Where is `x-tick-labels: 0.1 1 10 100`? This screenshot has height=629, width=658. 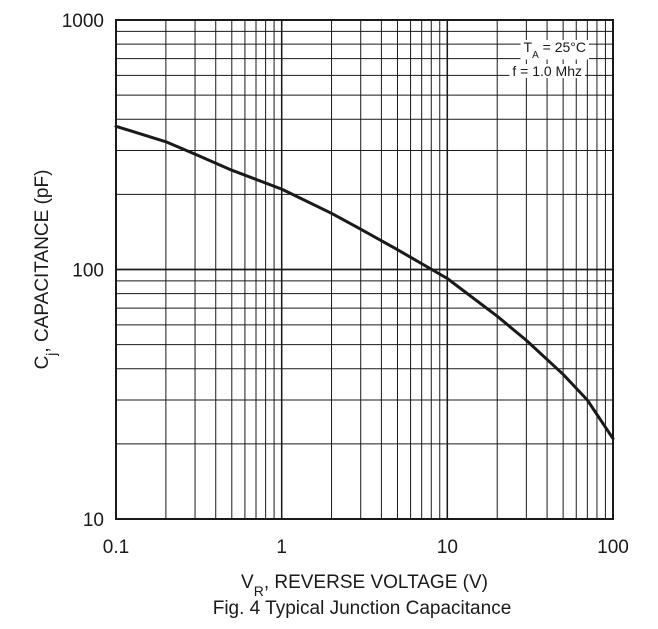
x-tick-labels: 0.1 1 10 100 is located at coordinates (366, 547).